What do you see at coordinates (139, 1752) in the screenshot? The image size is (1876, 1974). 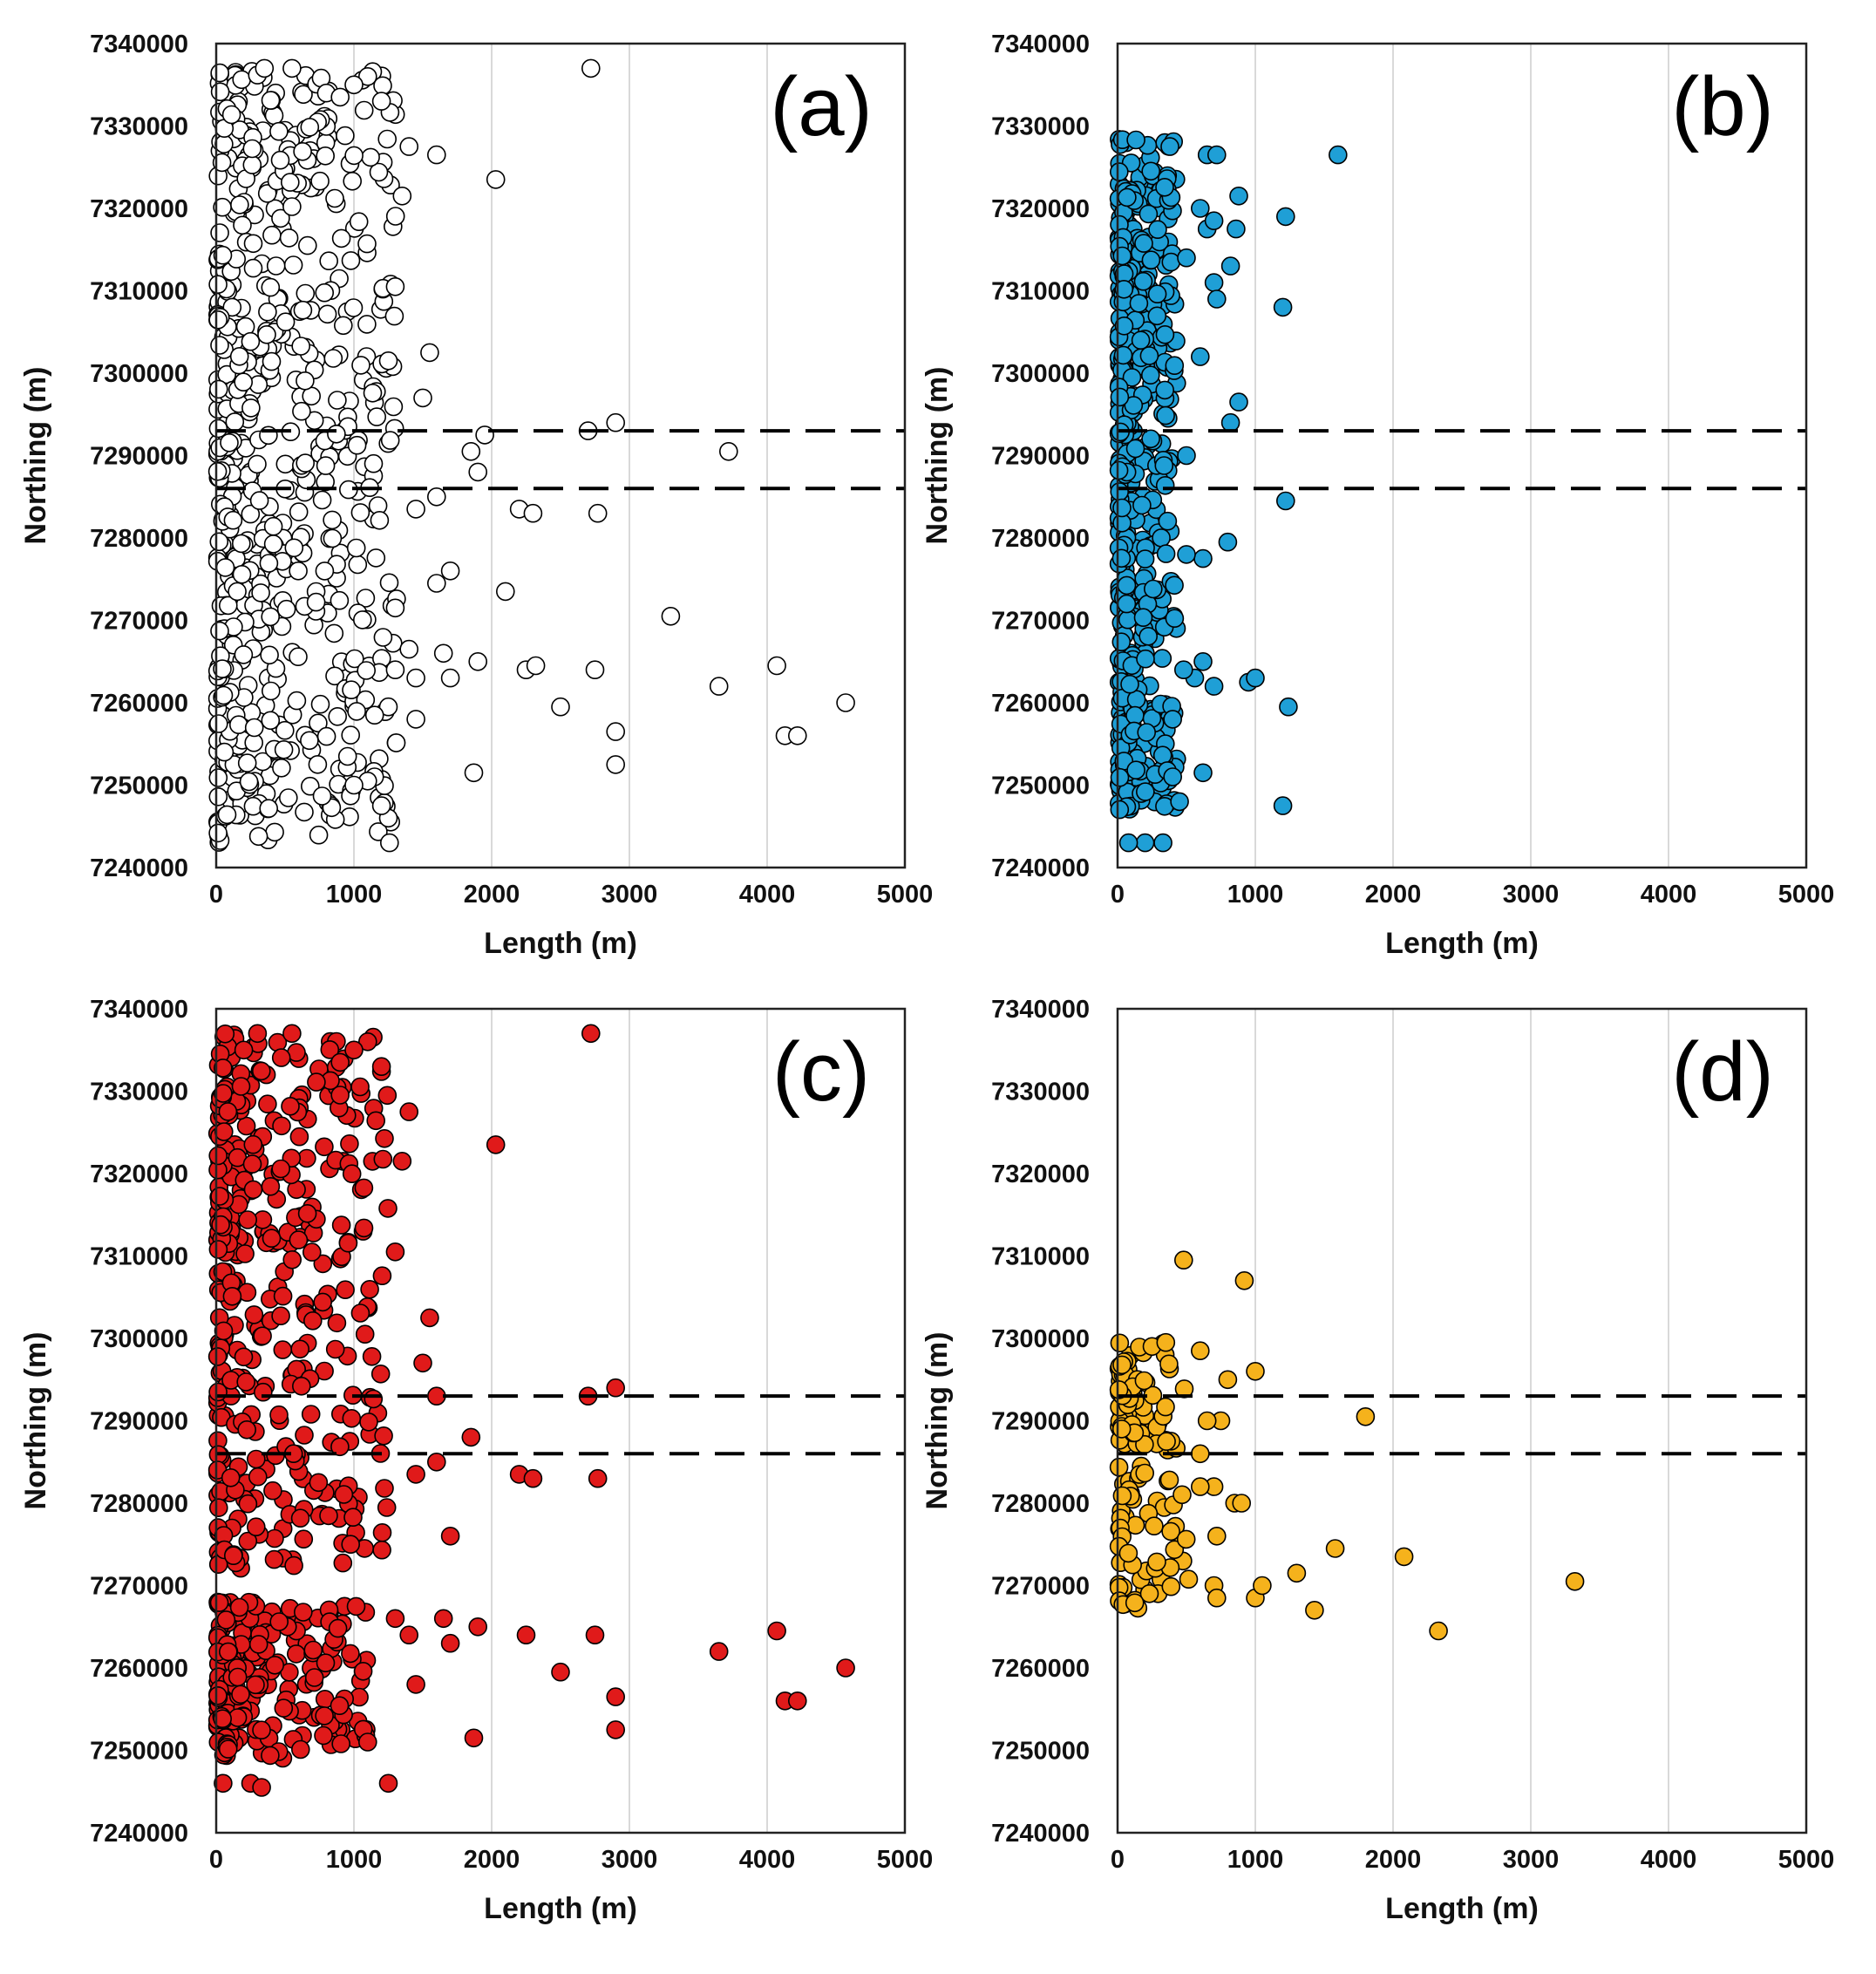 I see `y-tick-label: 7250000` at bounding box center [139, 1752].